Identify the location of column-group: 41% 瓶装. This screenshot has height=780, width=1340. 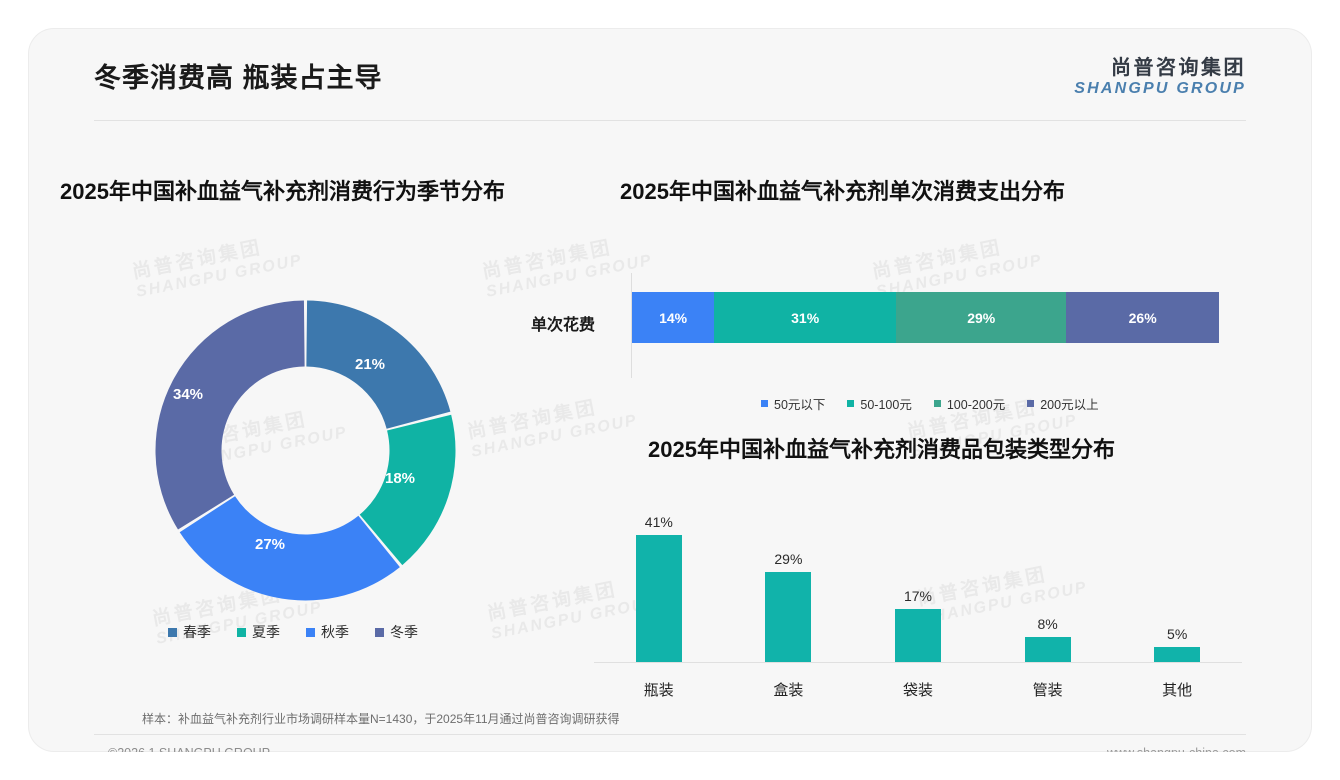
(659, 605).